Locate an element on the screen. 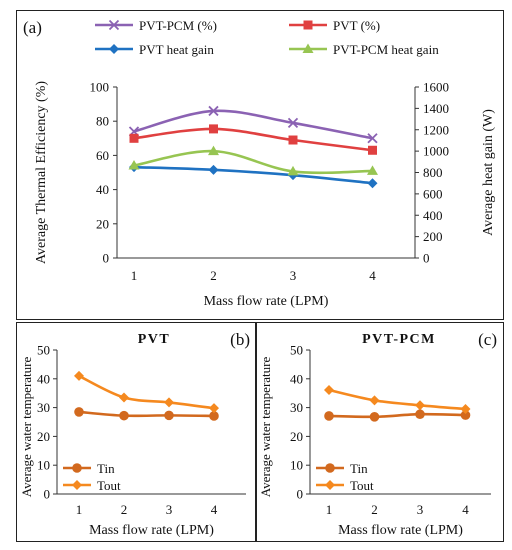 Image resolution: width=512 pixels, height=550 pixels. y-right-tick-label: 800 is located at coordinates (433, 172).